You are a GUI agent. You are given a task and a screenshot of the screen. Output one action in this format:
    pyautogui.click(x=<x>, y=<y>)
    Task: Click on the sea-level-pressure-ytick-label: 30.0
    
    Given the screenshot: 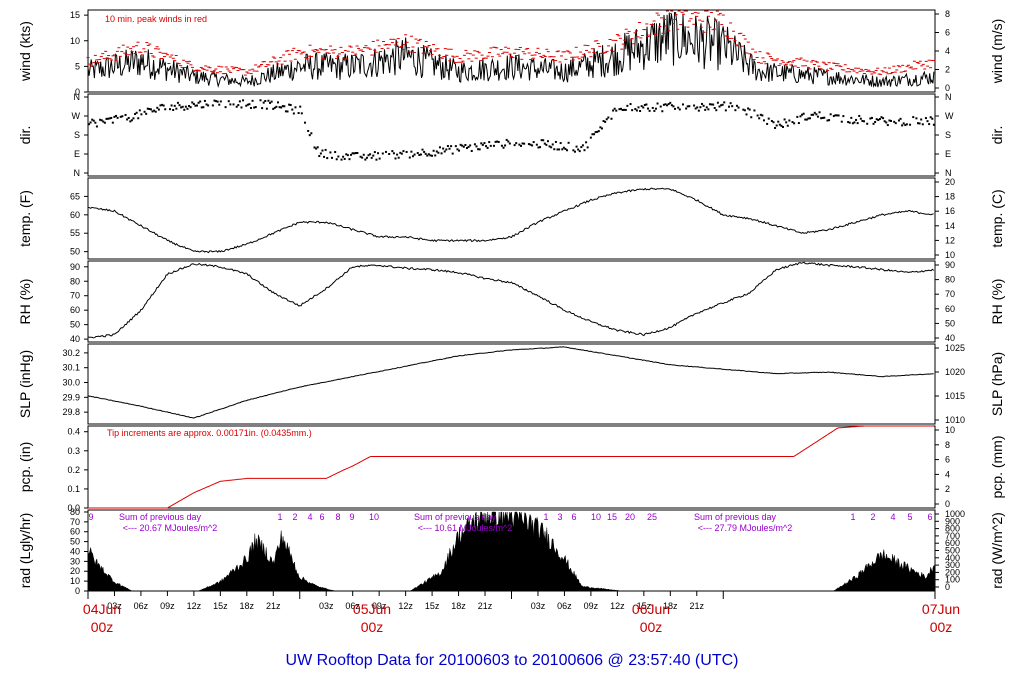 What is the action you would take?
    pyautogui.click(x=71, y=383)
    